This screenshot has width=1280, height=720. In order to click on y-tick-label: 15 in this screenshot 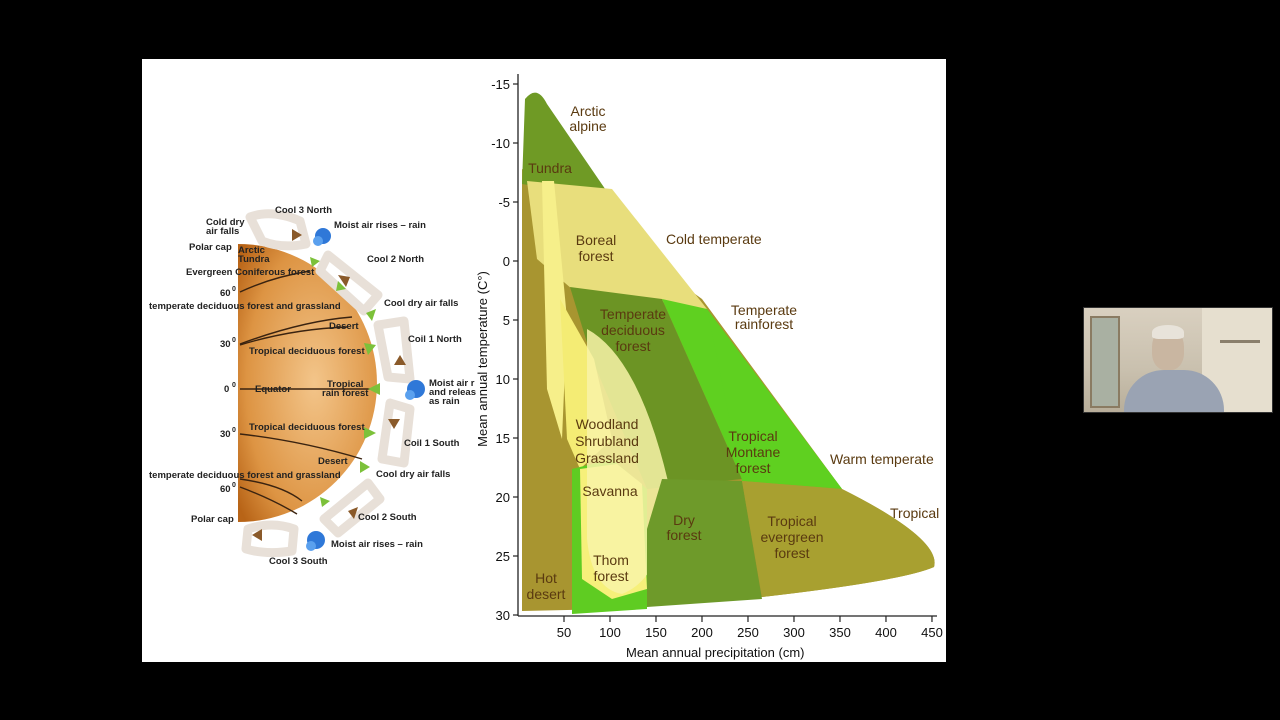, I will do `click(503, 438)`.